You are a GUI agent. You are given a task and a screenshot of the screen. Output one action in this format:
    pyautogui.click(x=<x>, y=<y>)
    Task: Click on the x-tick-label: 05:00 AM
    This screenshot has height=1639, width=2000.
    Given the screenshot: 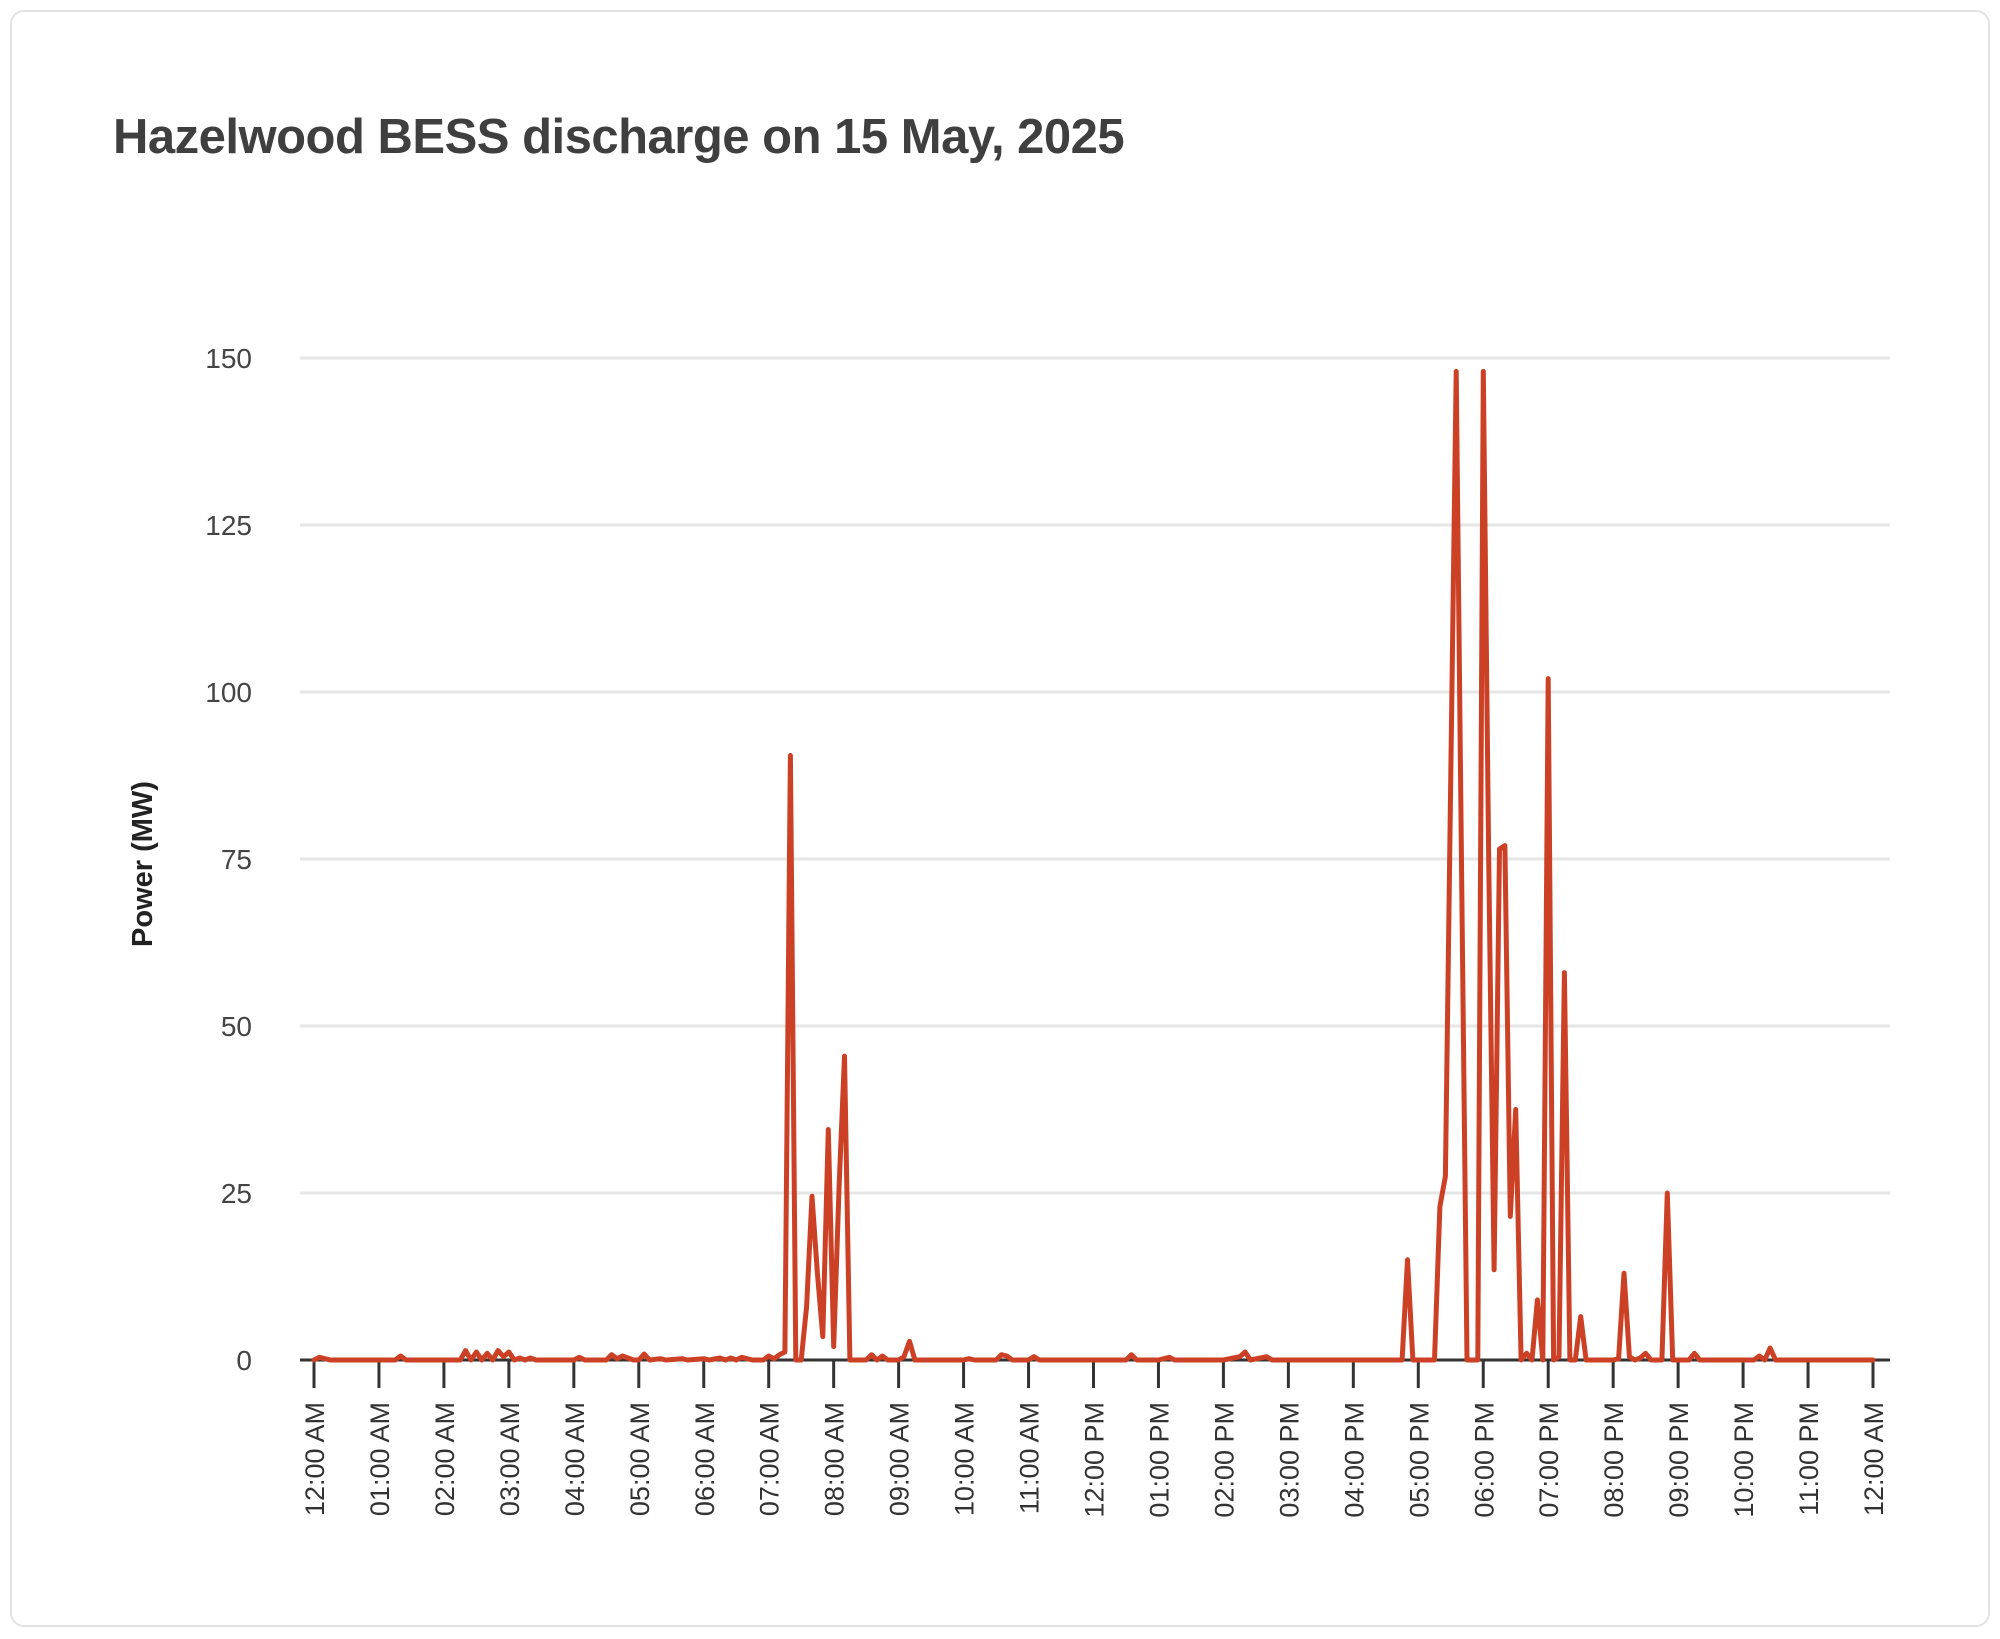 What is the action you would take?
    pyautogui.click(x=640, y=1459)
    